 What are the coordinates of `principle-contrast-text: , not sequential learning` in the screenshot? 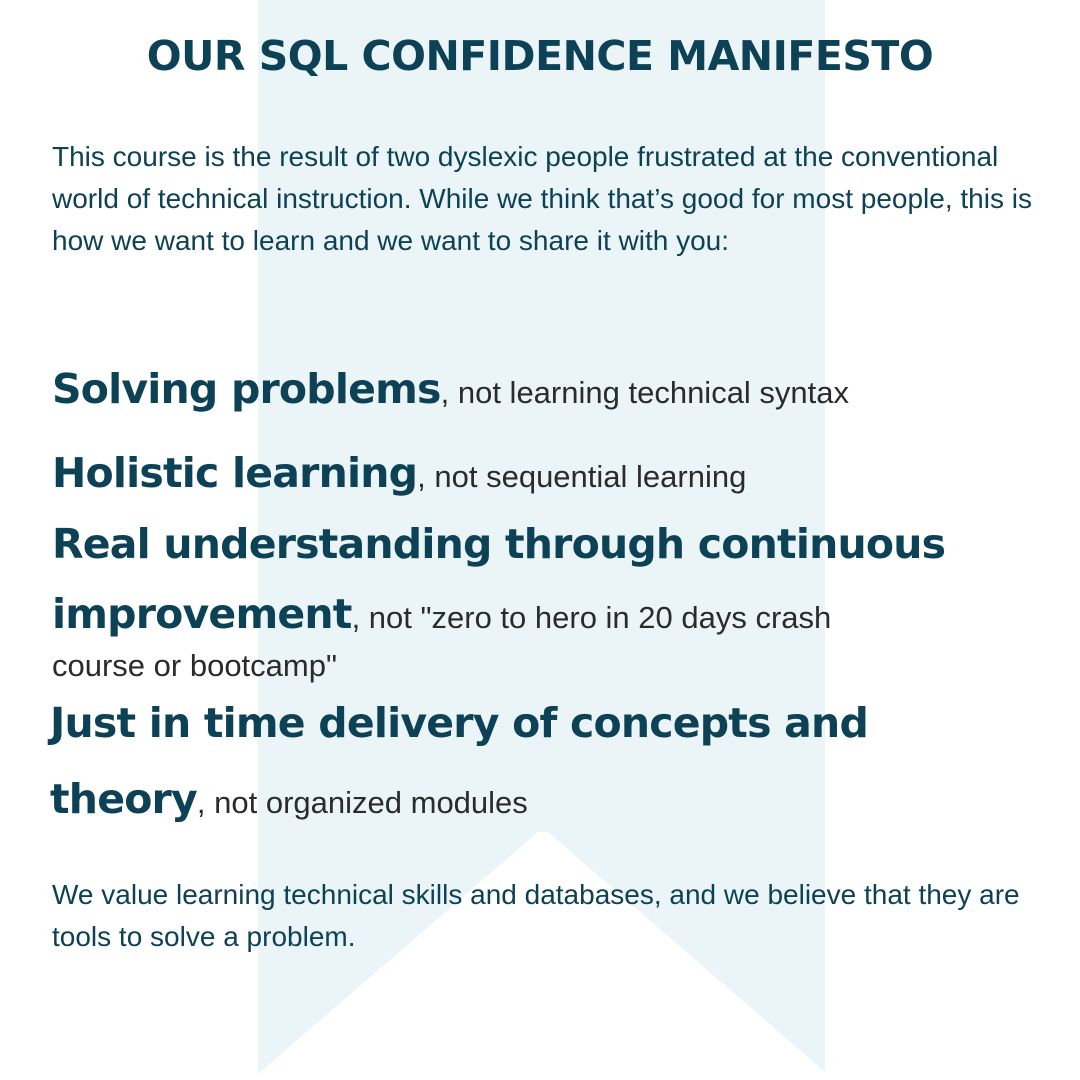 It's located at (582, 476).